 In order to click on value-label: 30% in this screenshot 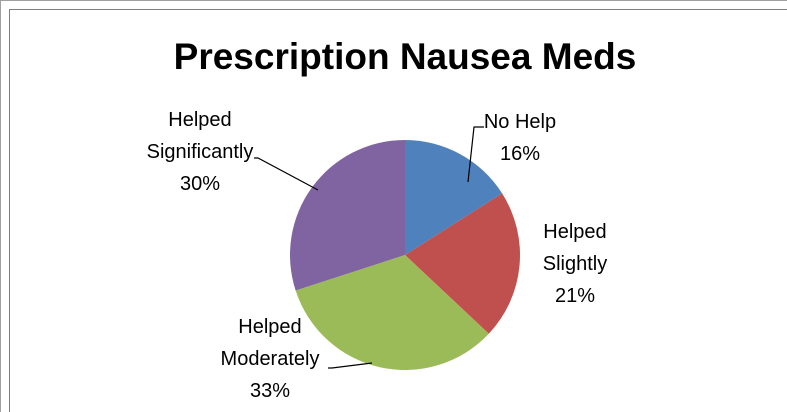, I will do `click(200, 184)`.